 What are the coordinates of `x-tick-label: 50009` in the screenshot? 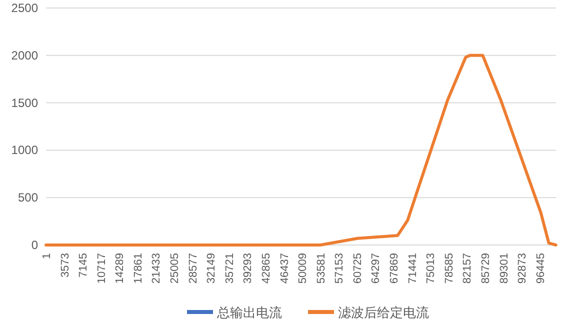 It's located at (303, 268).